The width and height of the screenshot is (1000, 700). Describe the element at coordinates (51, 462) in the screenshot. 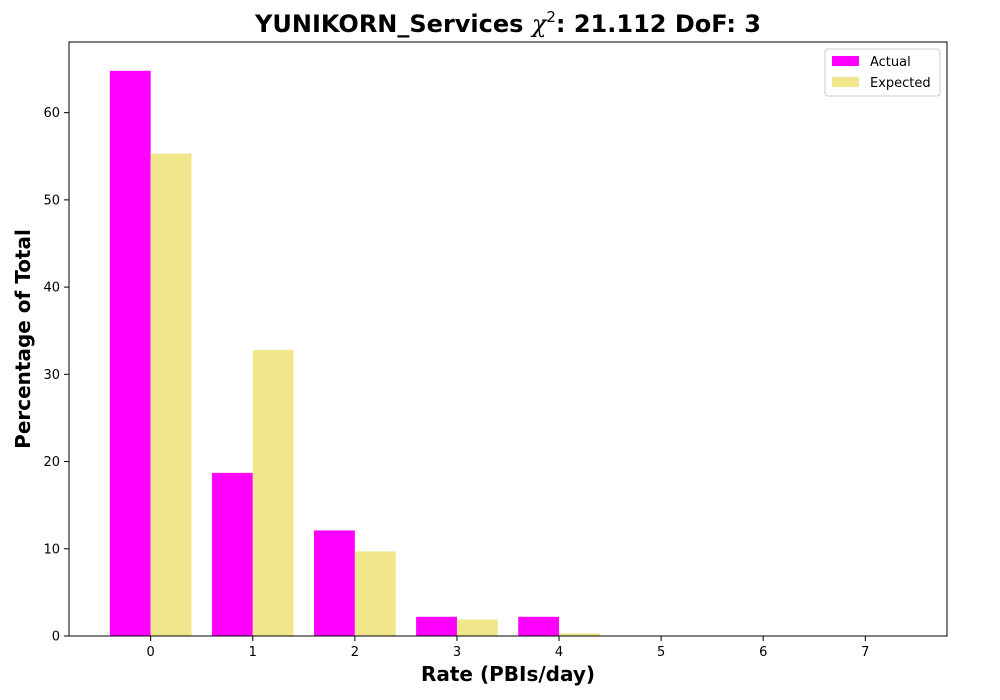

I see `y-tick-label-20: 20` at that location.